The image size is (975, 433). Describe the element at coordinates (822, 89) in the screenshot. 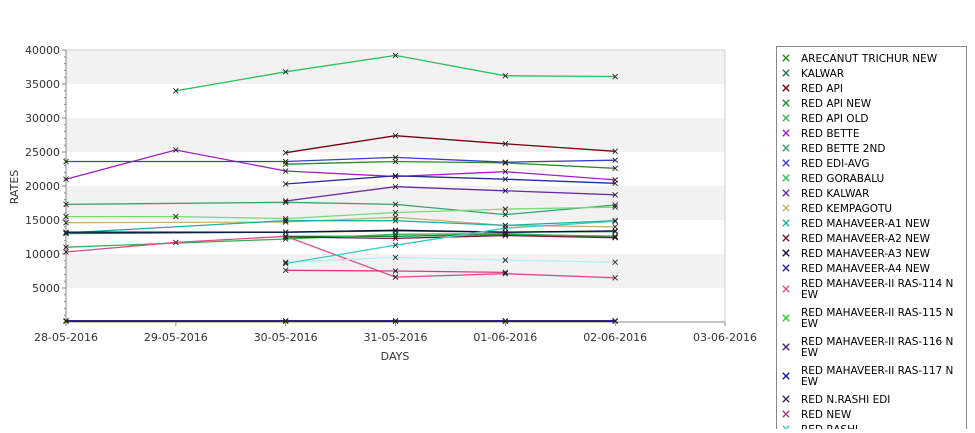

I see `legend-label: RED API` at that location.